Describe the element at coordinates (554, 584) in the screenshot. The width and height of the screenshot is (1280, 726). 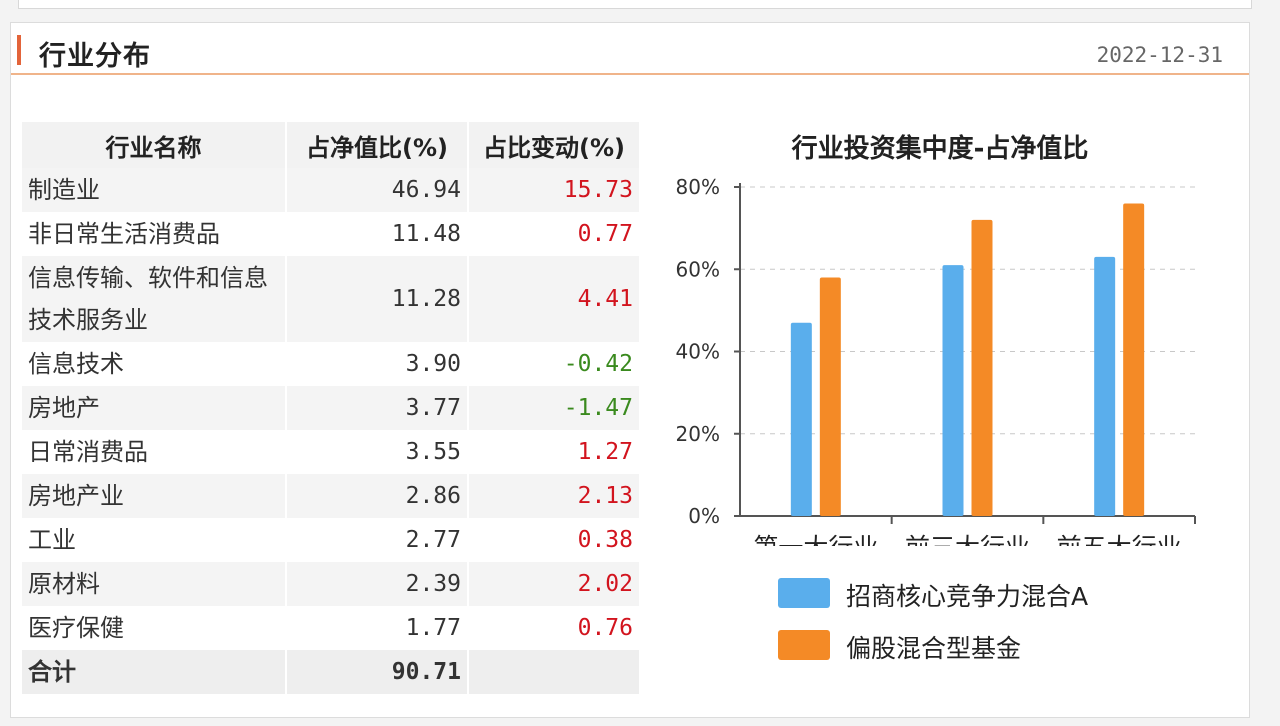
I see `ratio-change-cell: 2.02` at that location.